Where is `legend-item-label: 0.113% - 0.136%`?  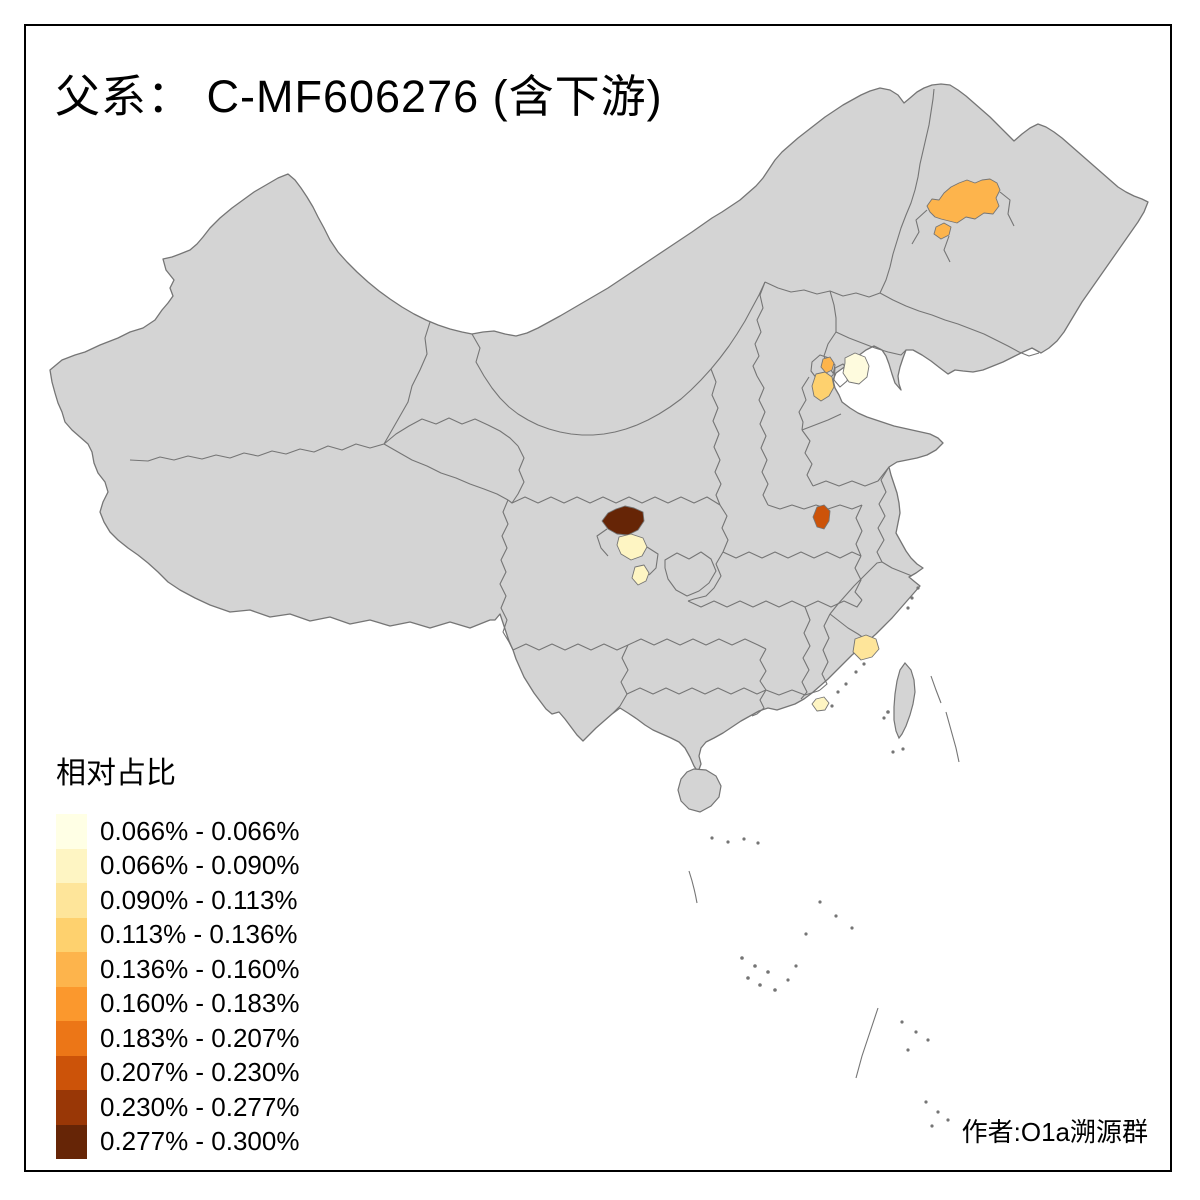 legend-item-label: 0.113% - 0.136% is located at coordinates (199, 934).